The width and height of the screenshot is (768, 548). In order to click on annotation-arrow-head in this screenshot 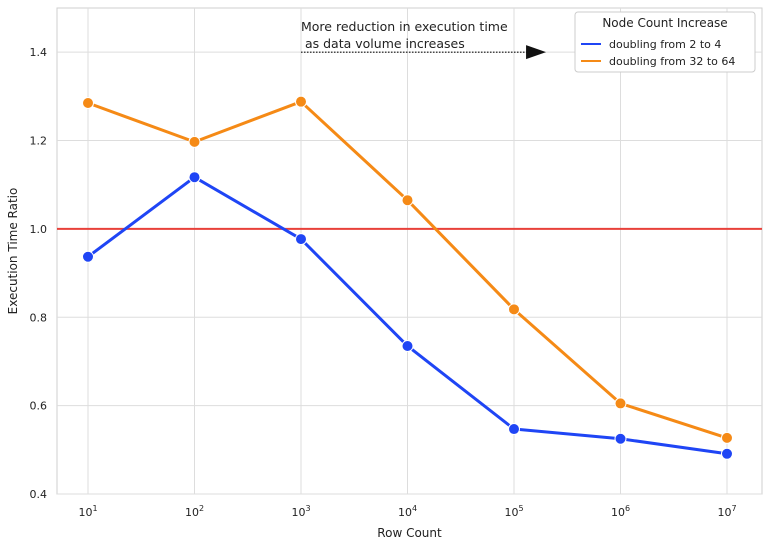, I will do `click(536, 52)`.